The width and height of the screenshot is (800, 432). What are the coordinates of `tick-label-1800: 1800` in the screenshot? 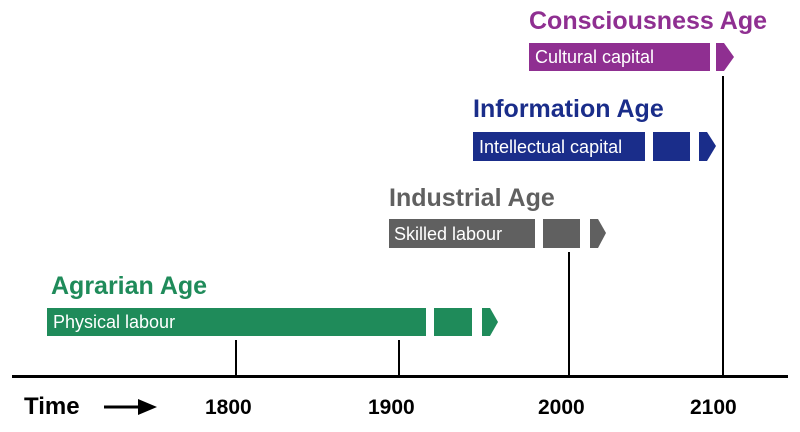 It's located at (228, 407).